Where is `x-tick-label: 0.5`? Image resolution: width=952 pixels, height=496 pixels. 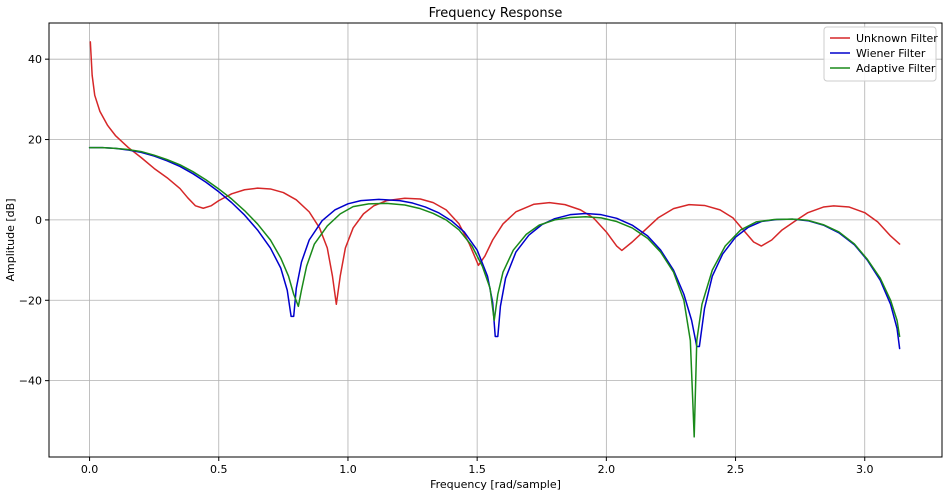 x-tick-label: 0.5 is located at coordinates (219, 469).